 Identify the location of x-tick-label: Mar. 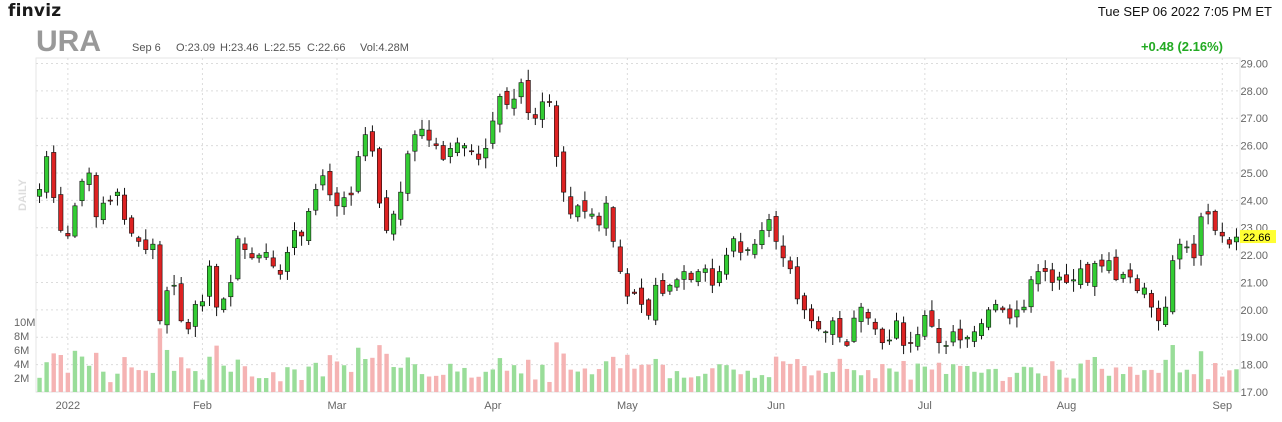
(337, 406).